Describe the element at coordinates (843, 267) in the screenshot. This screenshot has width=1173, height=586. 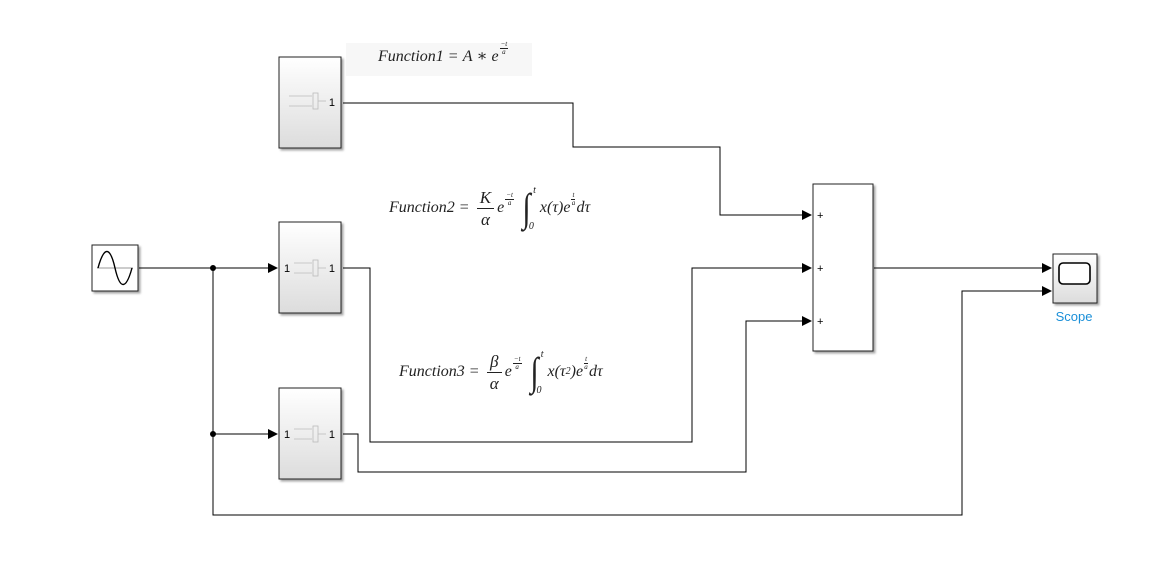
I see `sum-block: + + +` at that location.